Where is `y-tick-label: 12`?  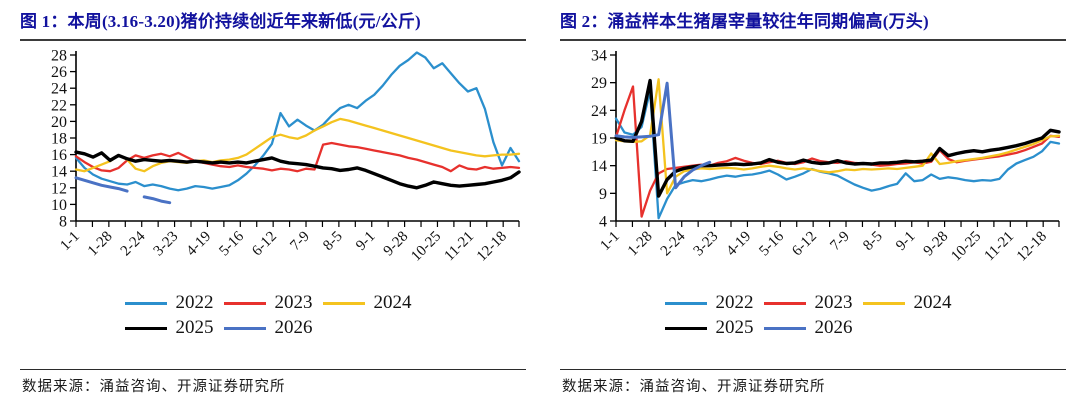
y-tick-label: 12 is located at coordinates (59, 188).